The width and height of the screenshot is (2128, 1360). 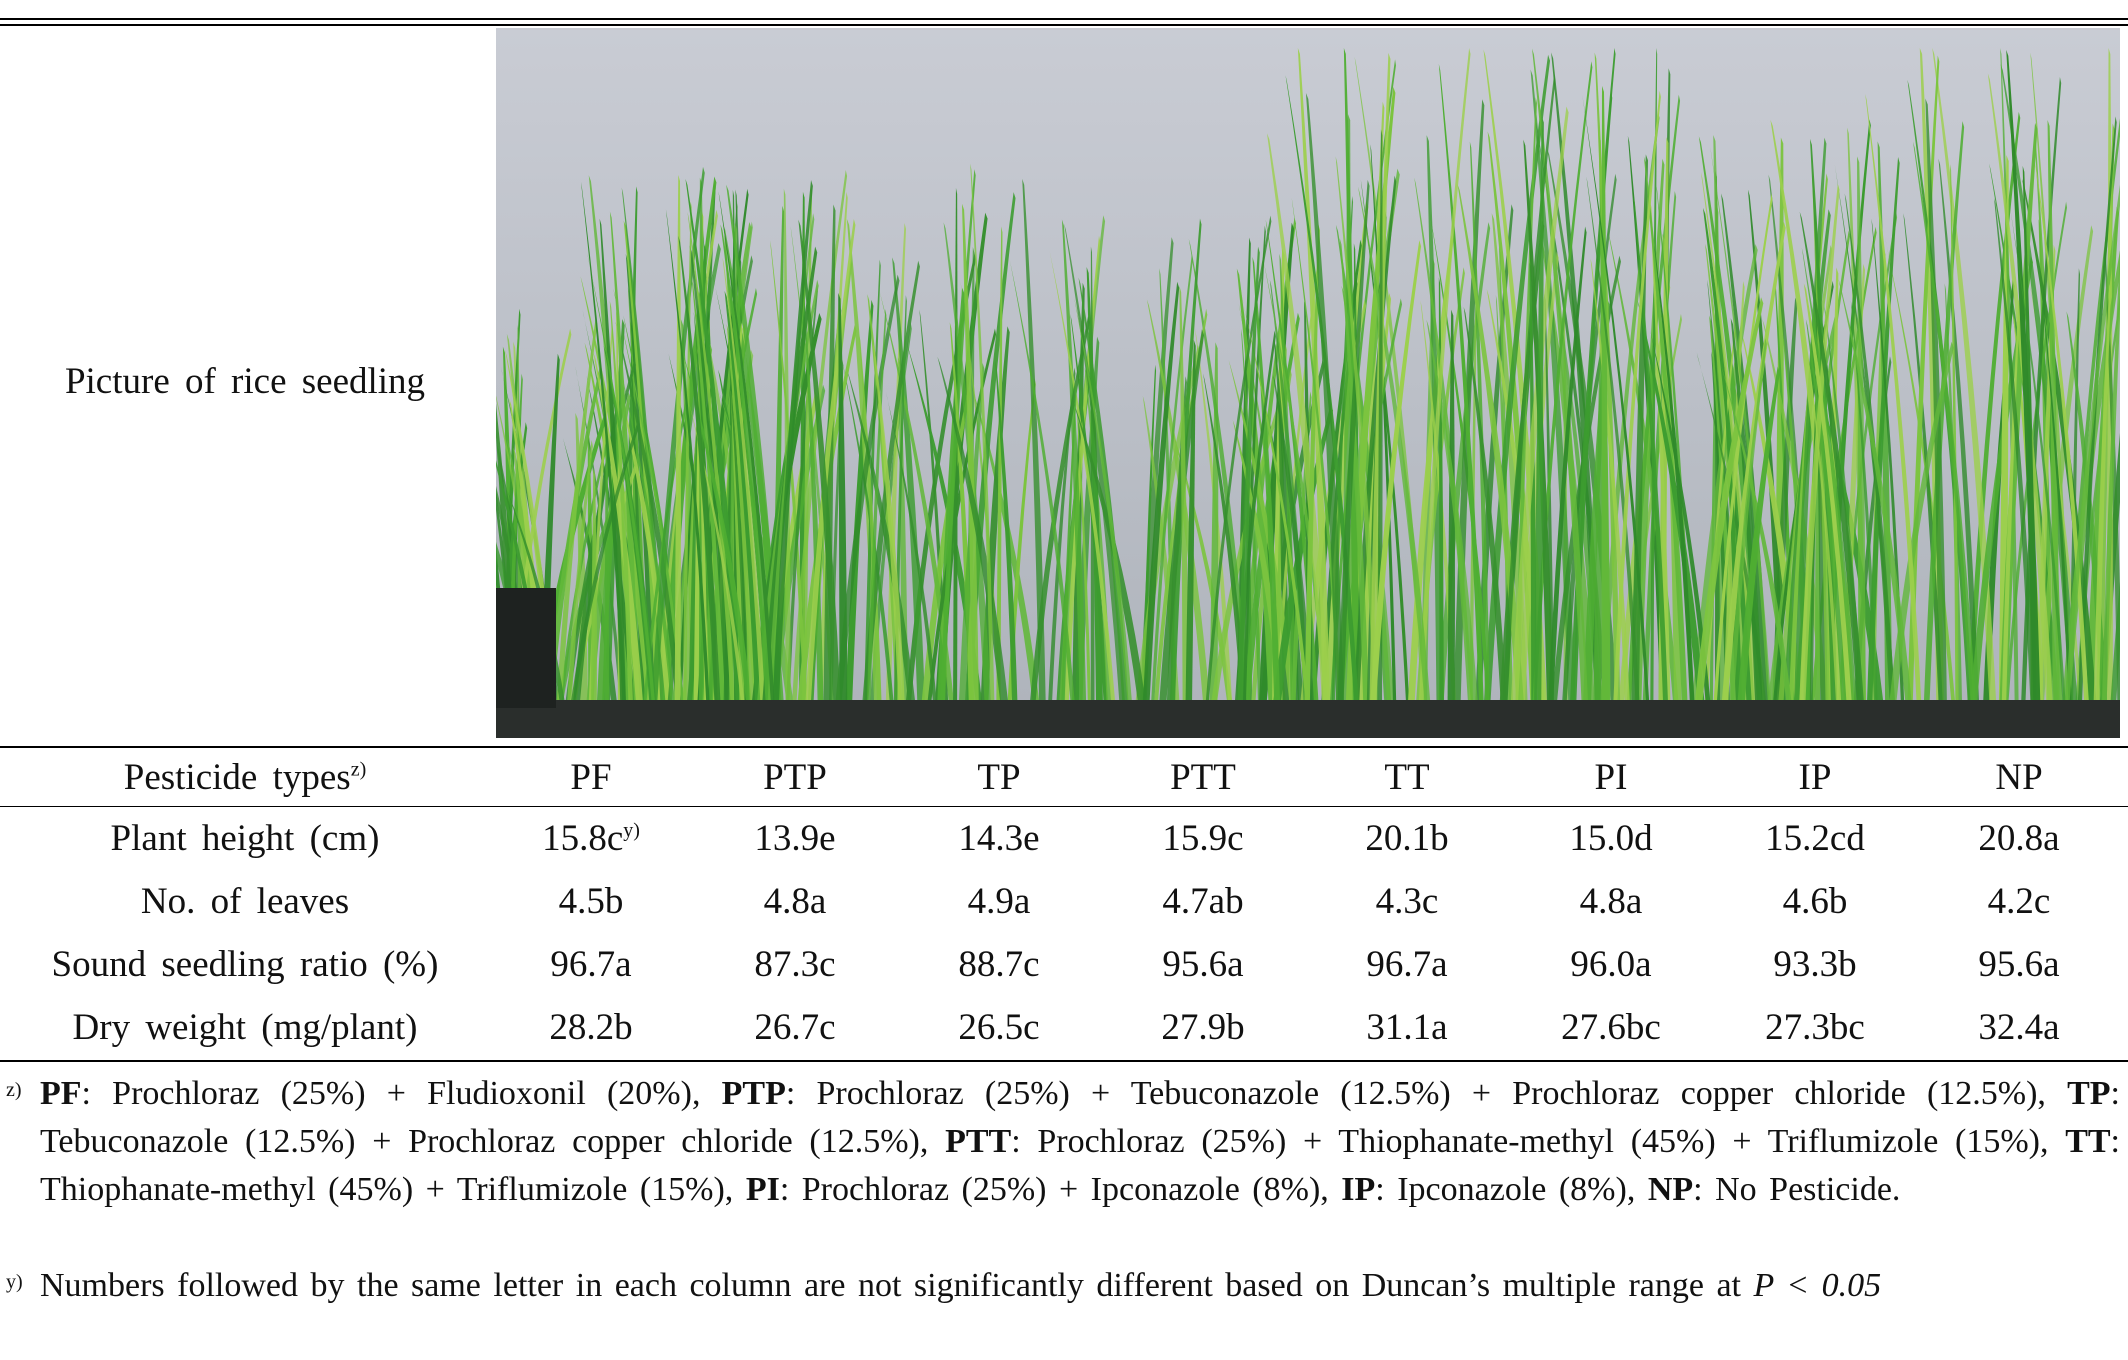 I want to click on table-cell: 4.5b, so click(x=591, y=901).